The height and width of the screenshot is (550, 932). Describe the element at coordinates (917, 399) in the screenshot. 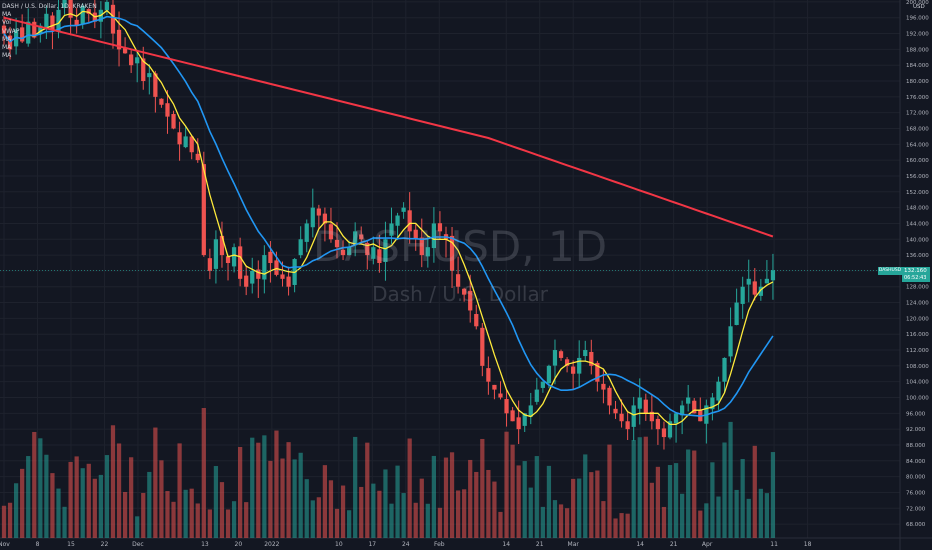

I see `y-tick-label: 100.000` at that location.